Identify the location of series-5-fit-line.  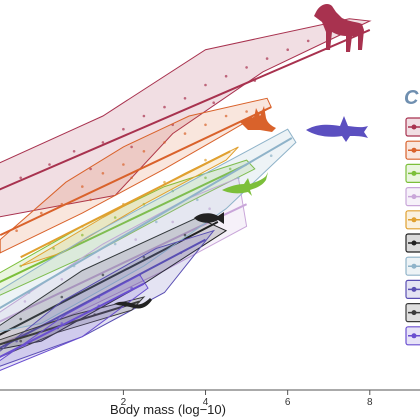
(125, 204).